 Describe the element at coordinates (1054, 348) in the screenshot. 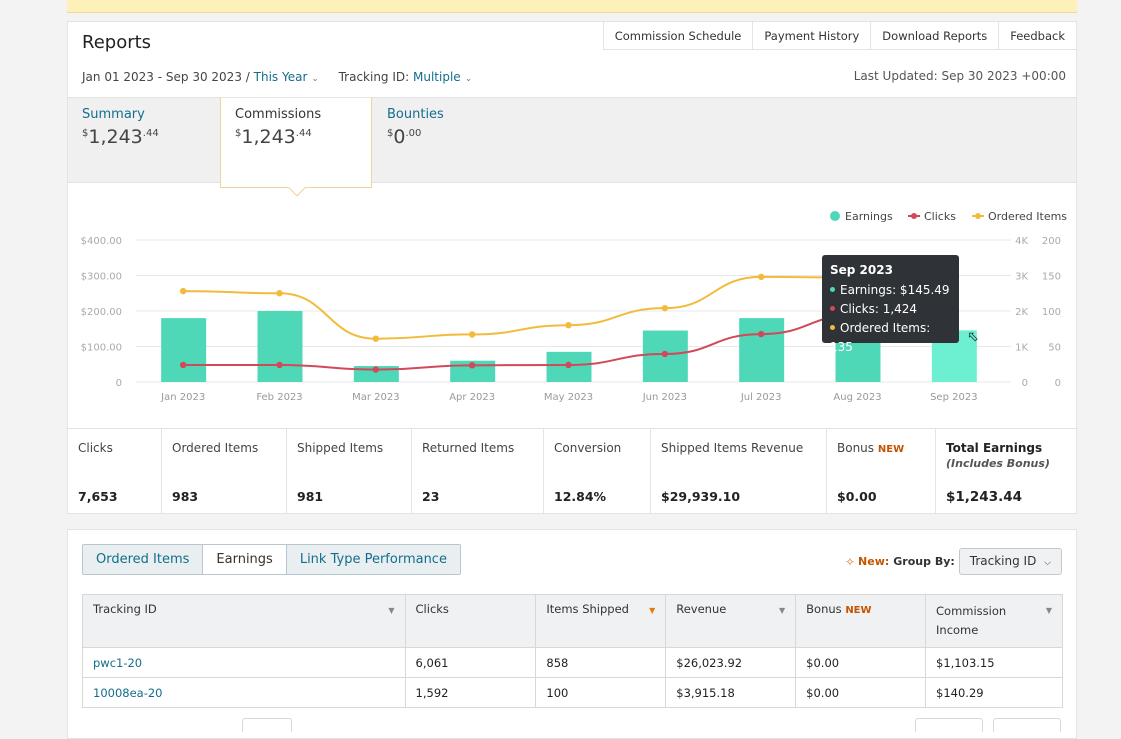

I see `y-right-inner-tick-label: 50` at that location.